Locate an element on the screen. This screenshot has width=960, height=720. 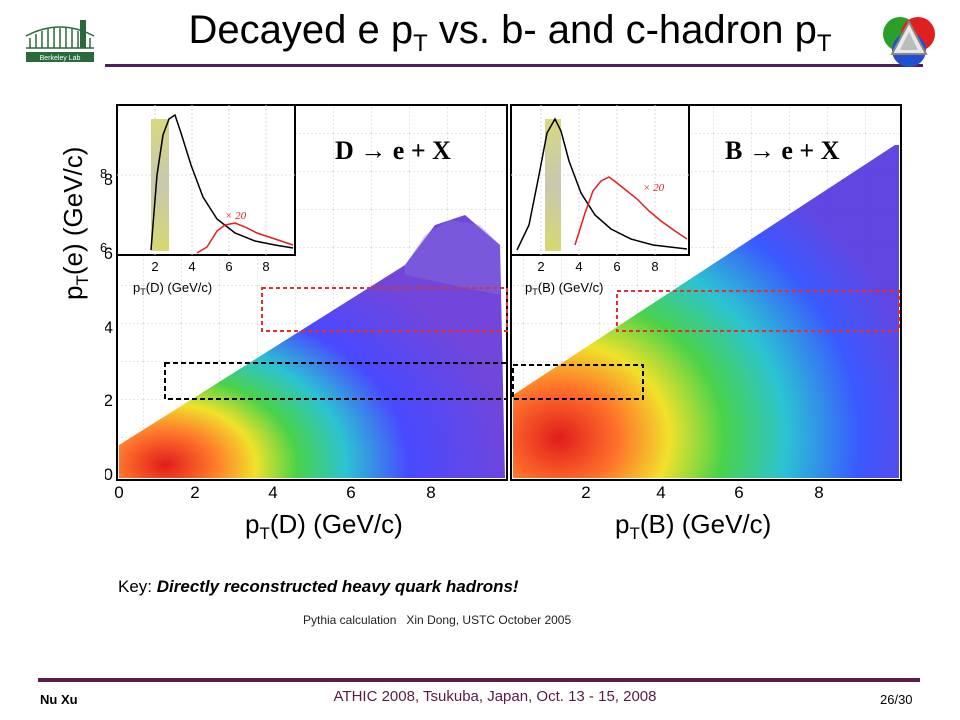
left-inset-xlabel: pT(D) (GeV/c) is located at coordinates (172, 288).